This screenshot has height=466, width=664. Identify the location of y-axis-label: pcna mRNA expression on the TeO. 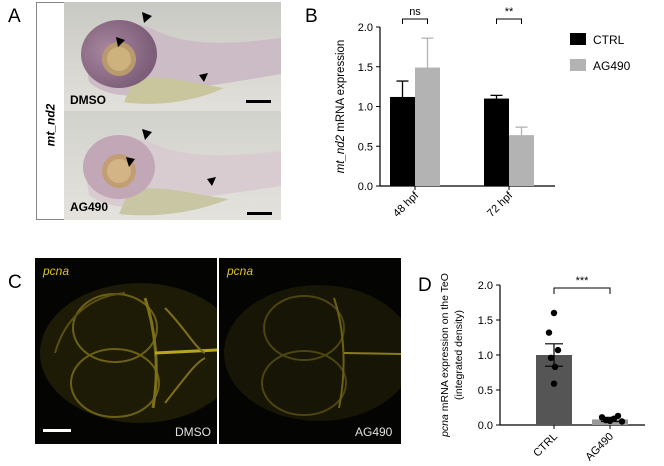
(445, 355).